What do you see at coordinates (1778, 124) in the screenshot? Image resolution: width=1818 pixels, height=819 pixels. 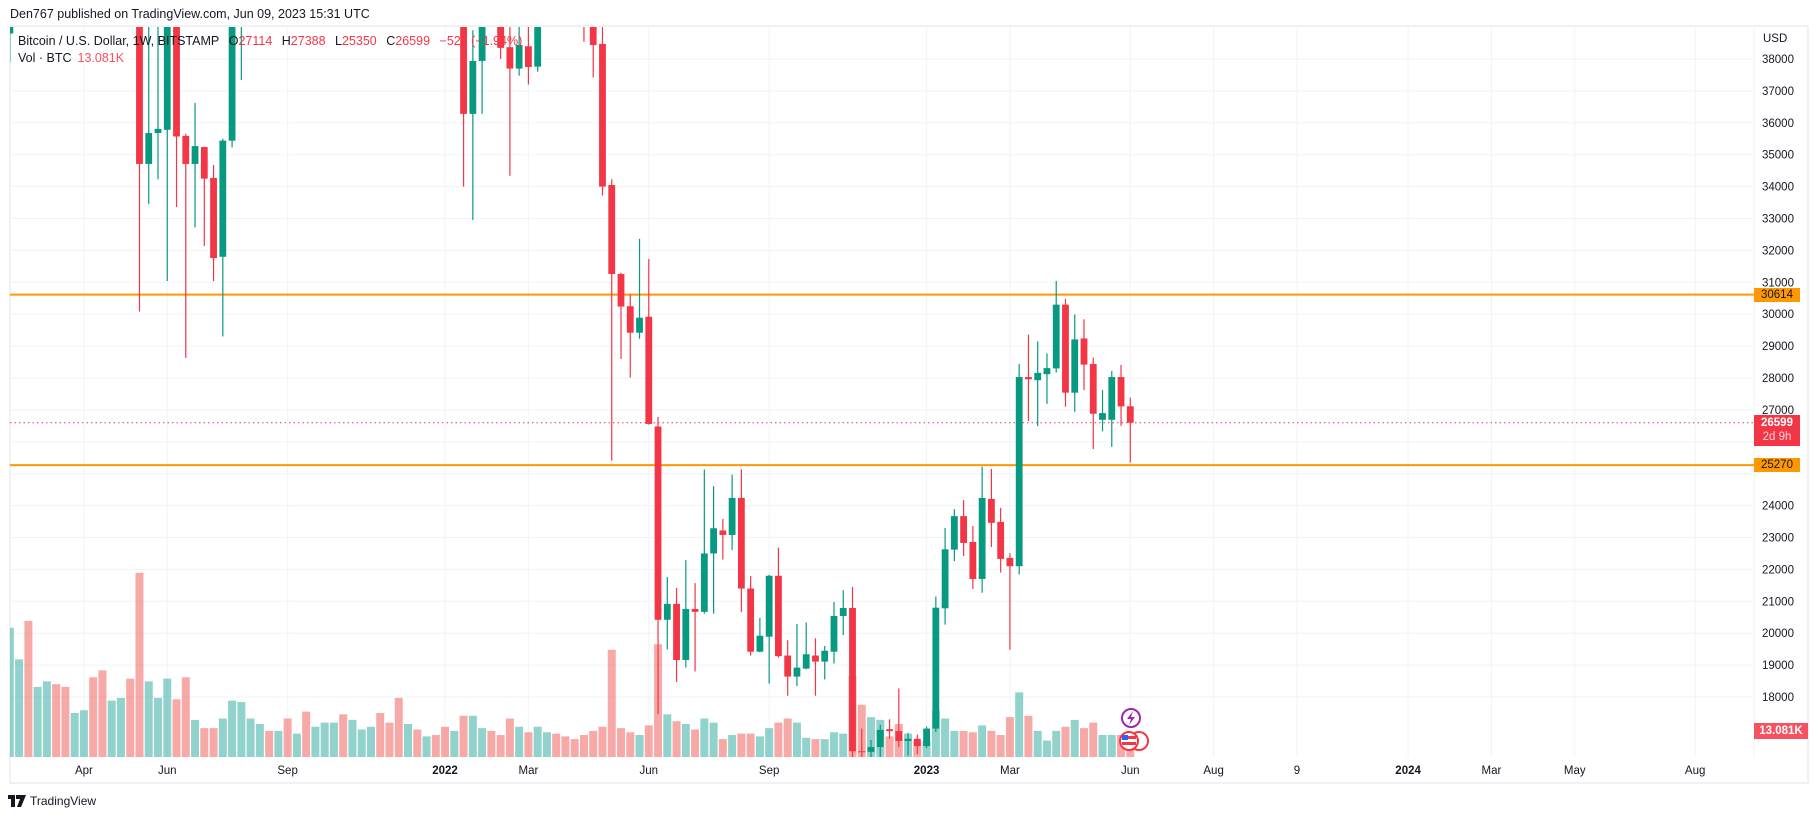 I see `price-tick-label: 36000` at bounding box center [1778, 124].